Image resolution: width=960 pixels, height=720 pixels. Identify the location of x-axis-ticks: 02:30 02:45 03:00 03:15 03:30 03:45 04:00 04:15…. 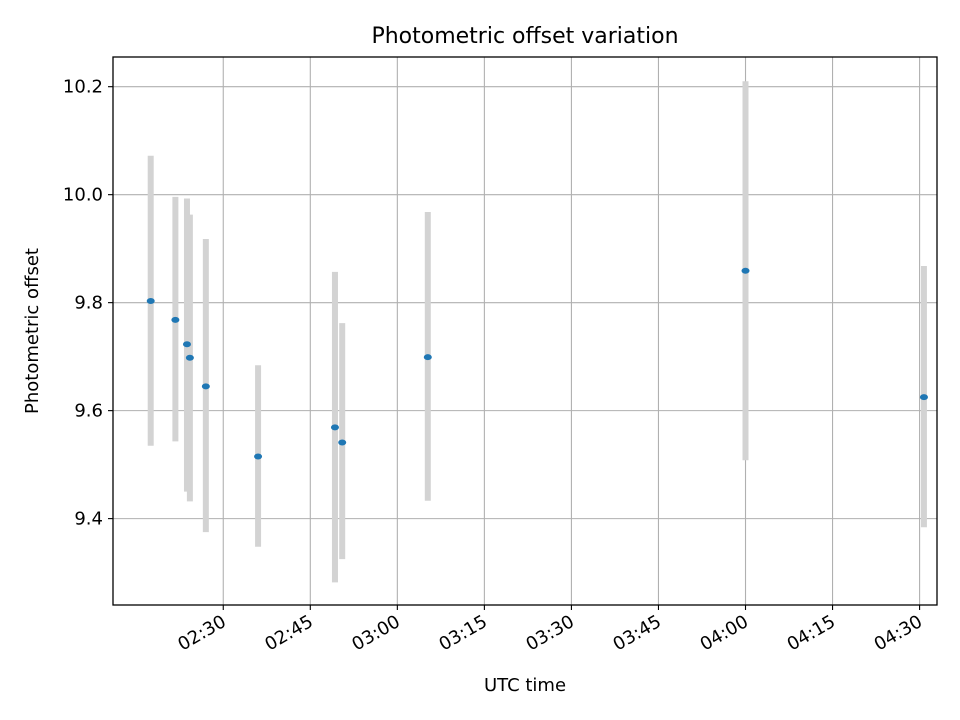
(550, 630).